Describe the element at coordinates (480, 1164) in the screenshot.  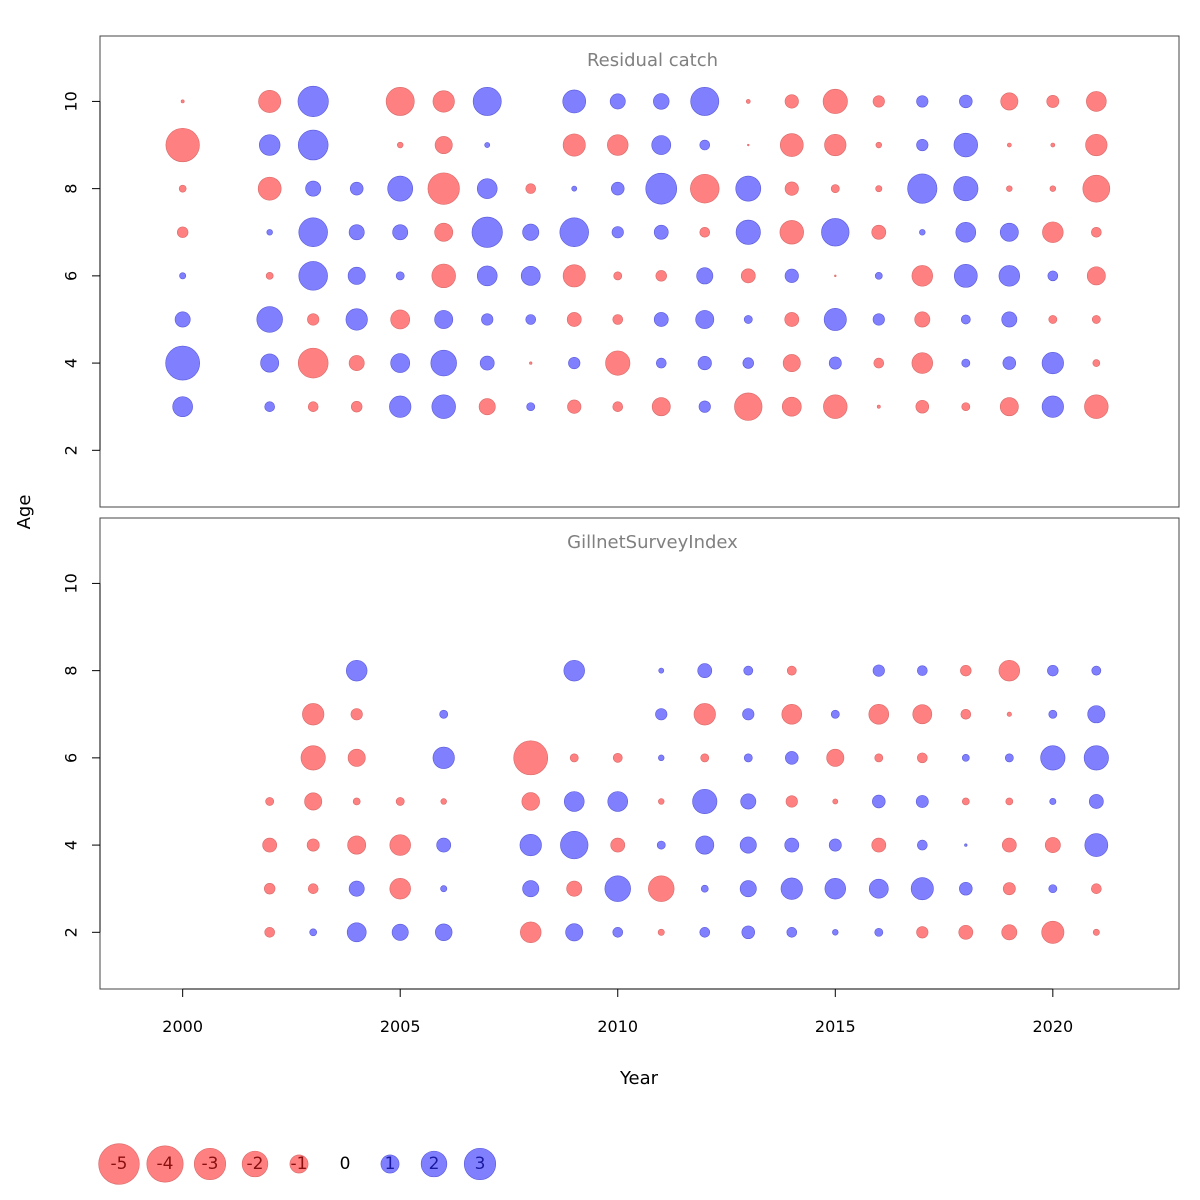
I see `legend-item: 3` at that location.